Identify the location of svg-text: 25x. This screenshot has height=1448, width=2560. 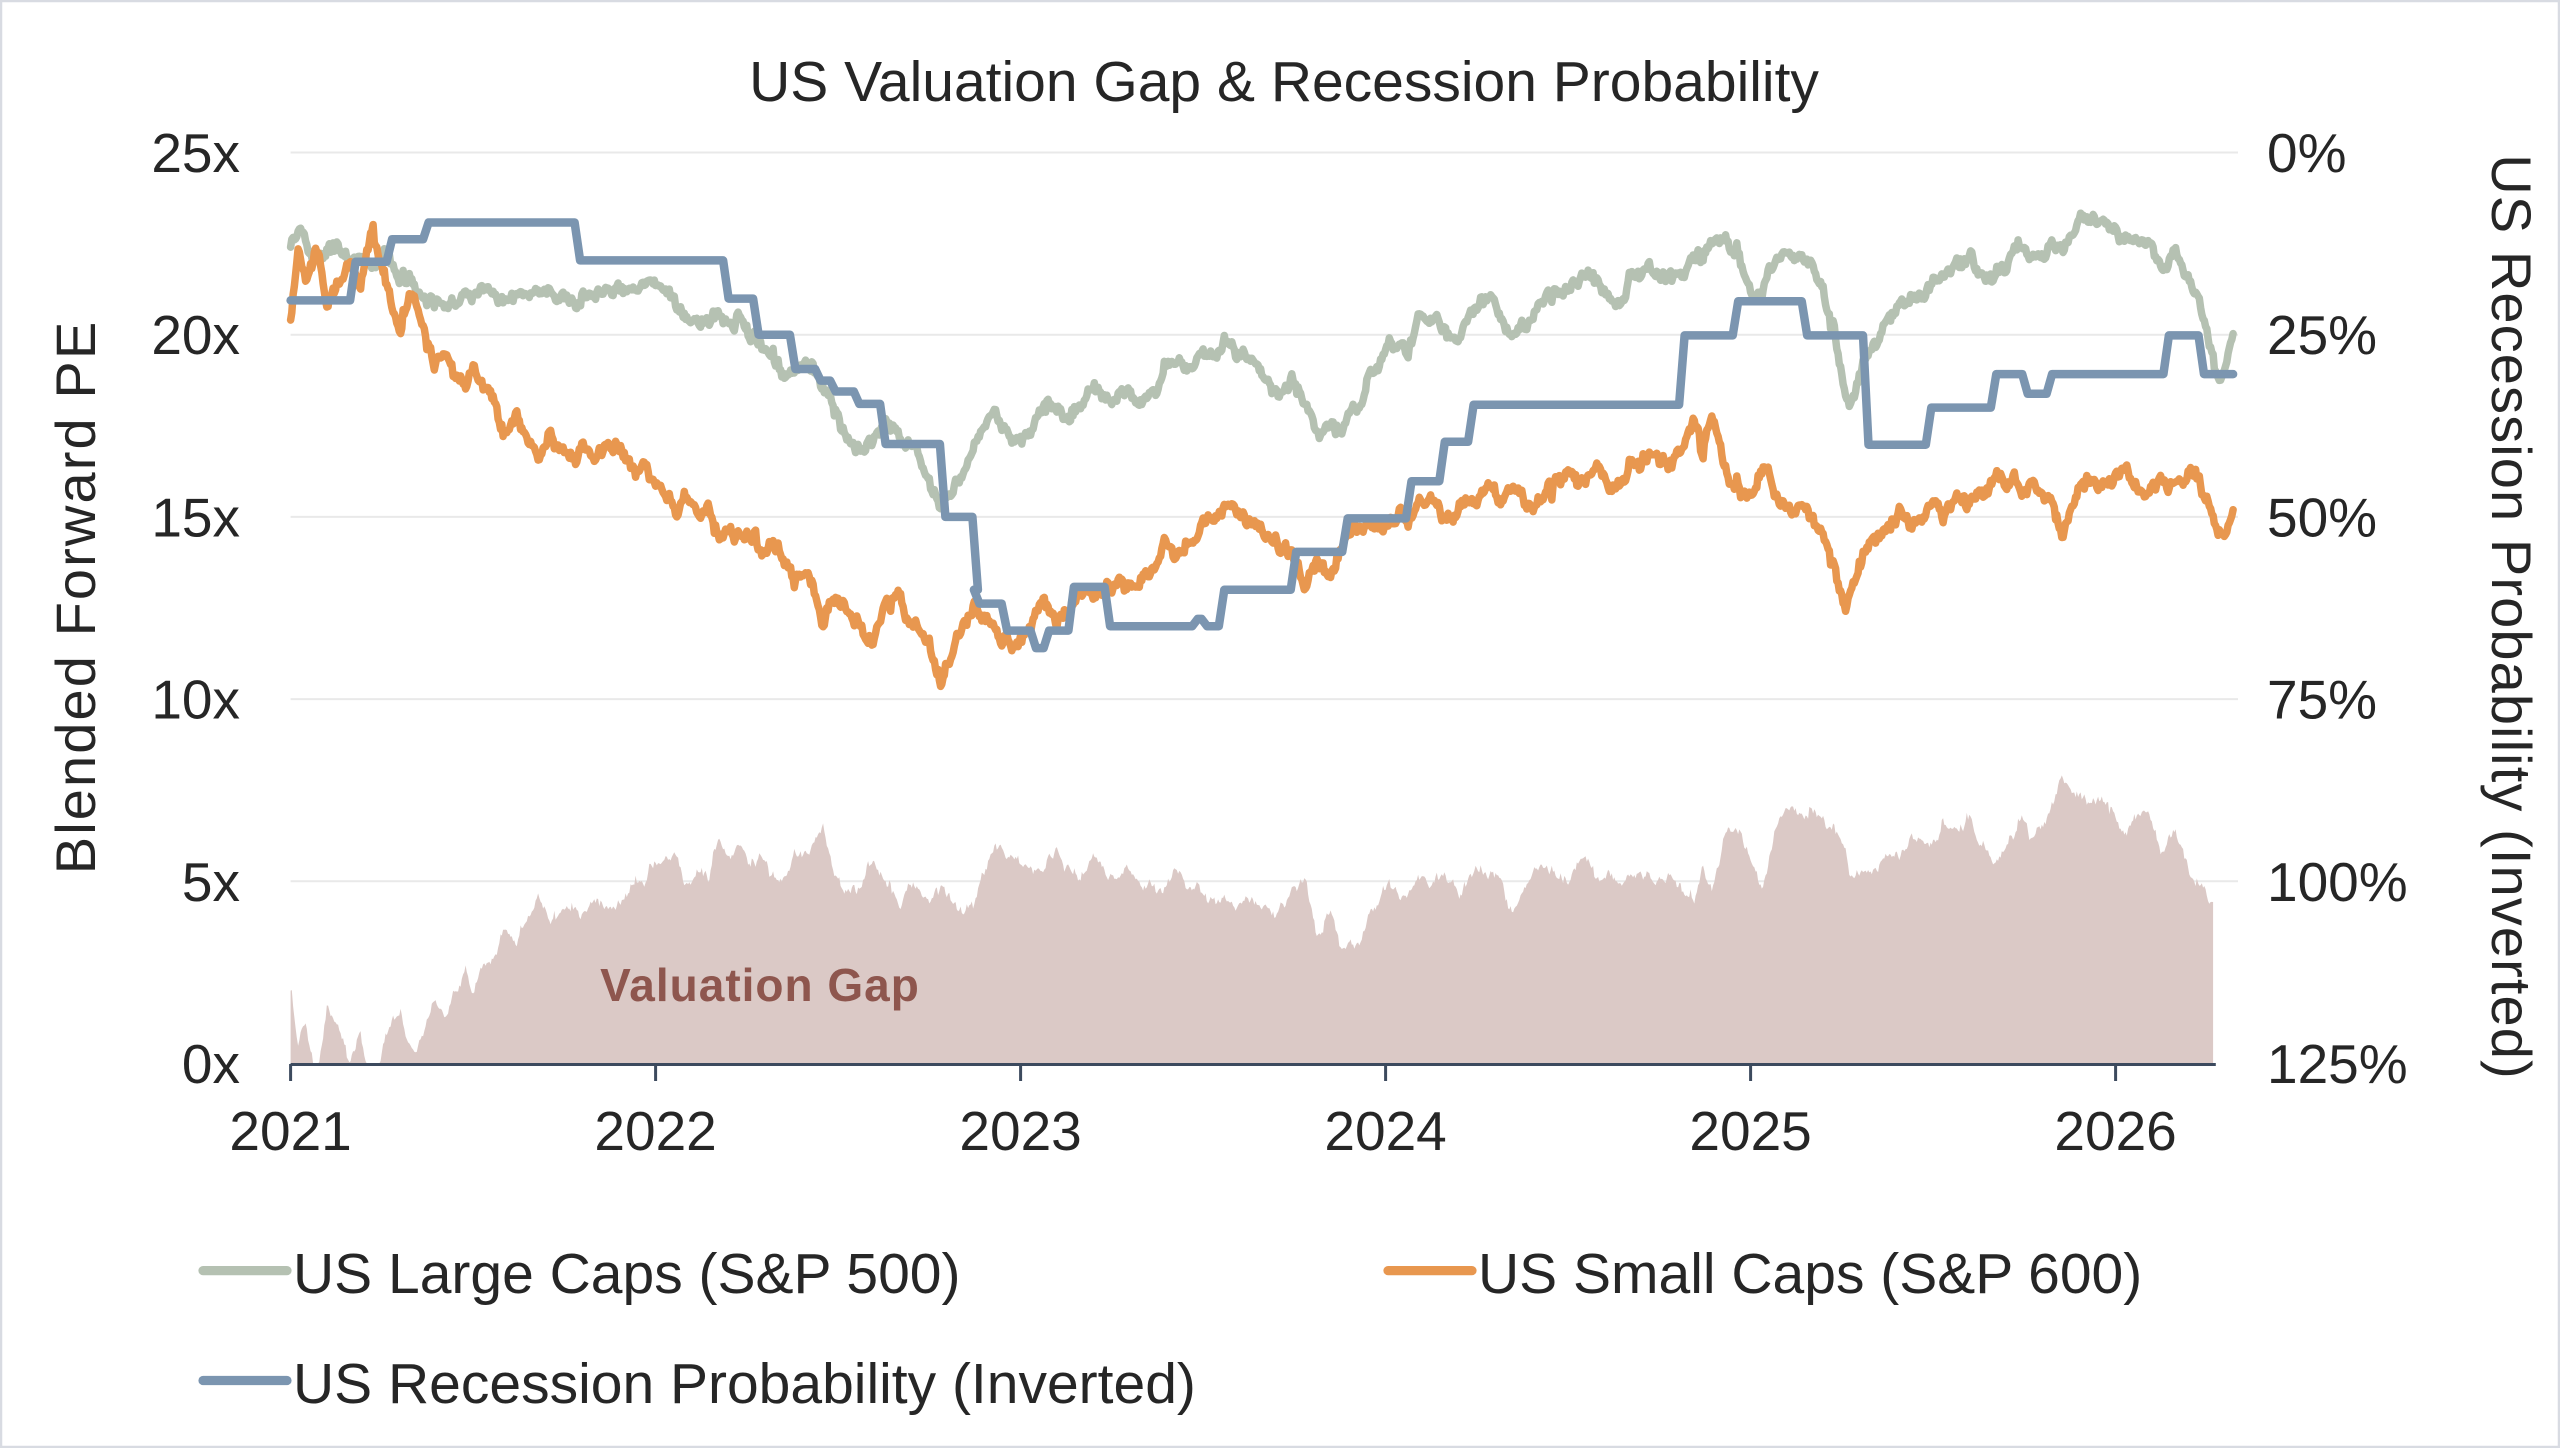
(195, 153).